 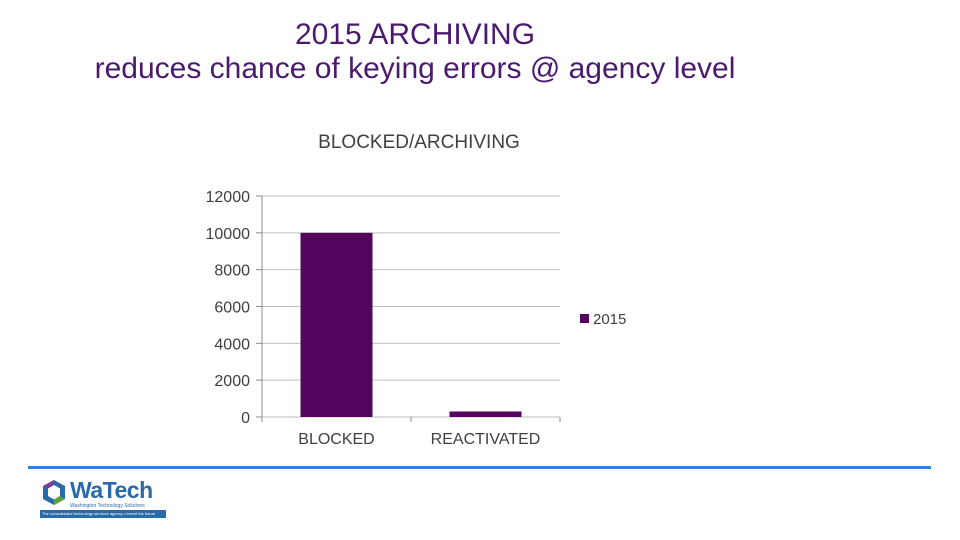 I want to click on title-line-1: 2015 ARCHIVING, so click(x=415, y=34).